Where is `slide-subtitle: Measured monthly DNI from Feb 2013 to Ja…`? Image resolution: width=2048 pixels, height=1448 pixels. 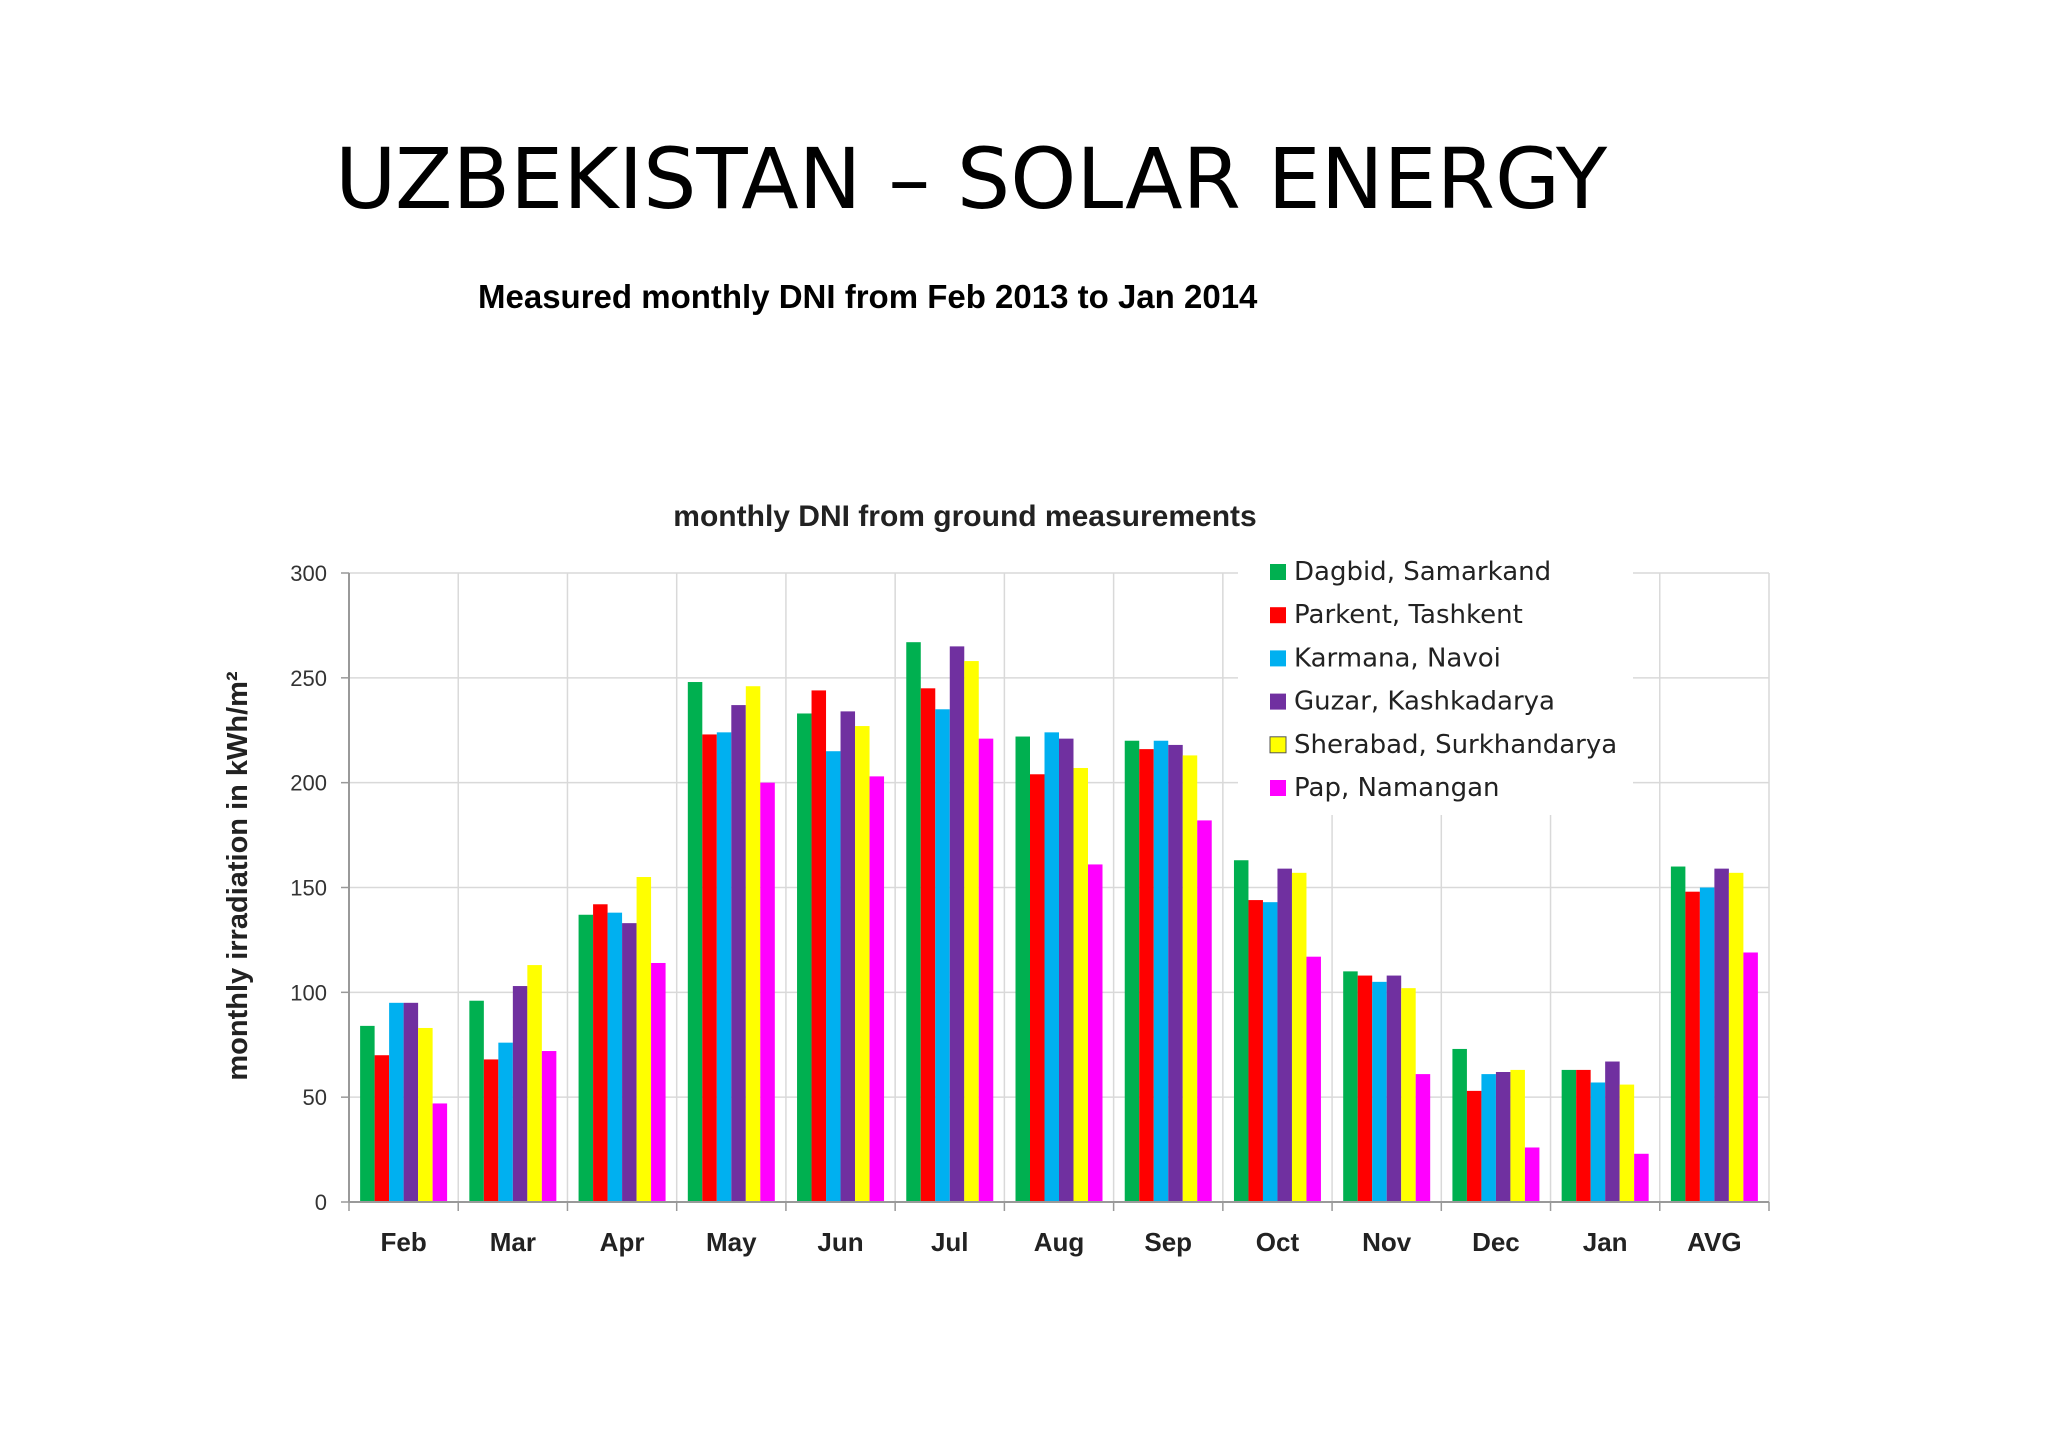
slide-subtitle: Measured monthly DNI from Feb 2013 to Ja… is located at coordinates (868, 296).